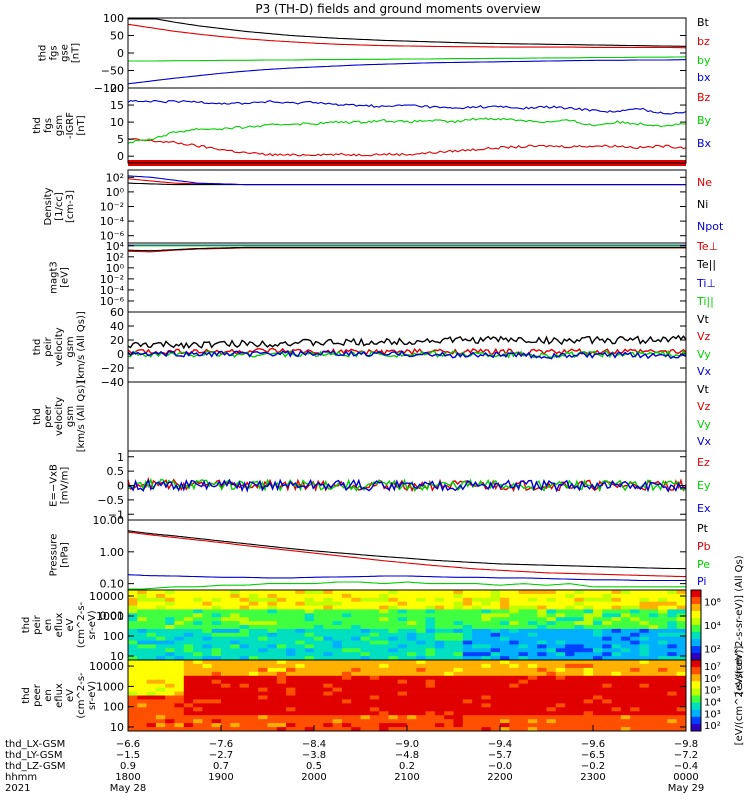 The image size is (750, 804). I want to click on series-line, so click(407, 250).